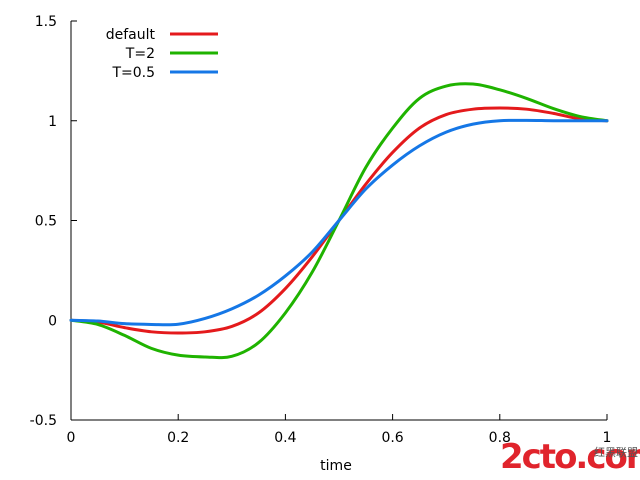 The height and width of the screenshot is (480, 640). Describe the element at coordinates (71, 438) in the screenshot. I see `x-tick-label: 0` at that location.